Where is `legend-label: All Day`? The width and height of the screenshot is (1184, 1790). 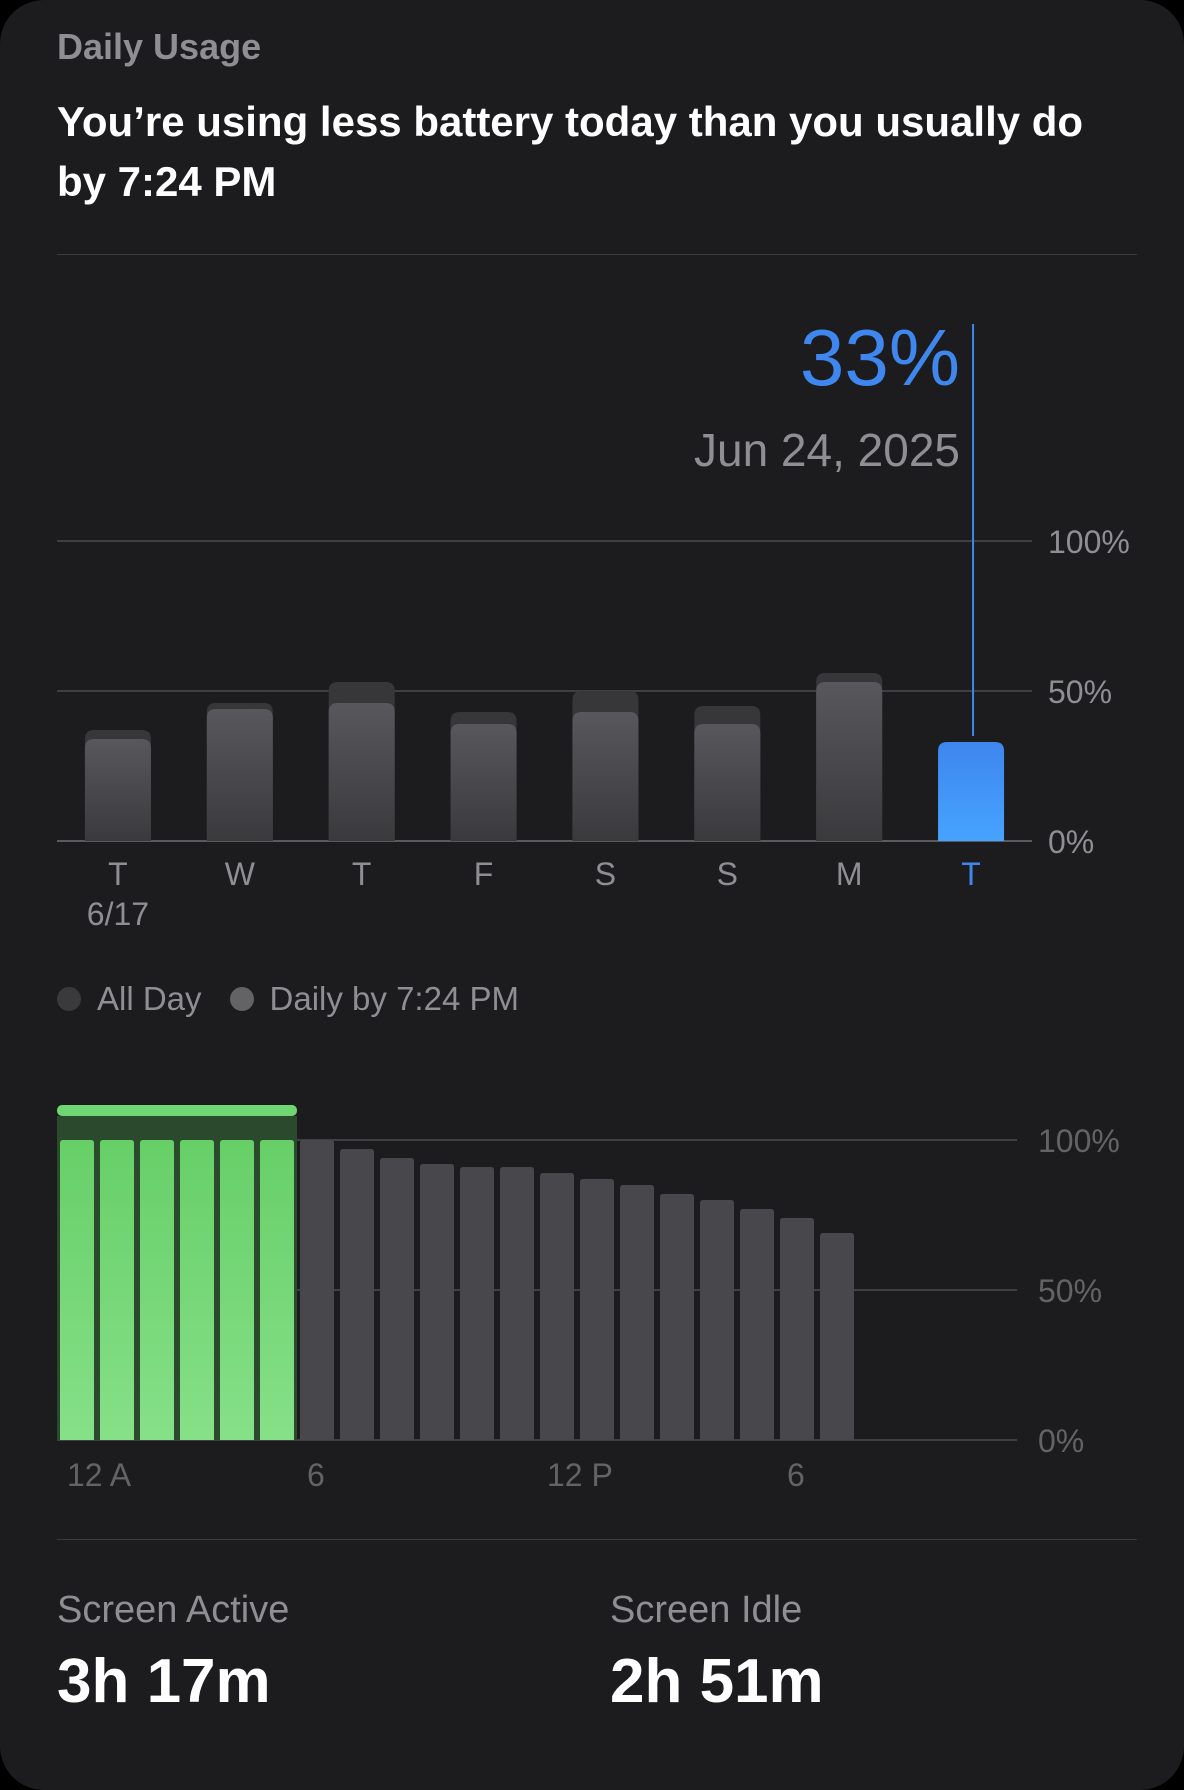
legend-label: All Day is located at coordinates (149, 998).